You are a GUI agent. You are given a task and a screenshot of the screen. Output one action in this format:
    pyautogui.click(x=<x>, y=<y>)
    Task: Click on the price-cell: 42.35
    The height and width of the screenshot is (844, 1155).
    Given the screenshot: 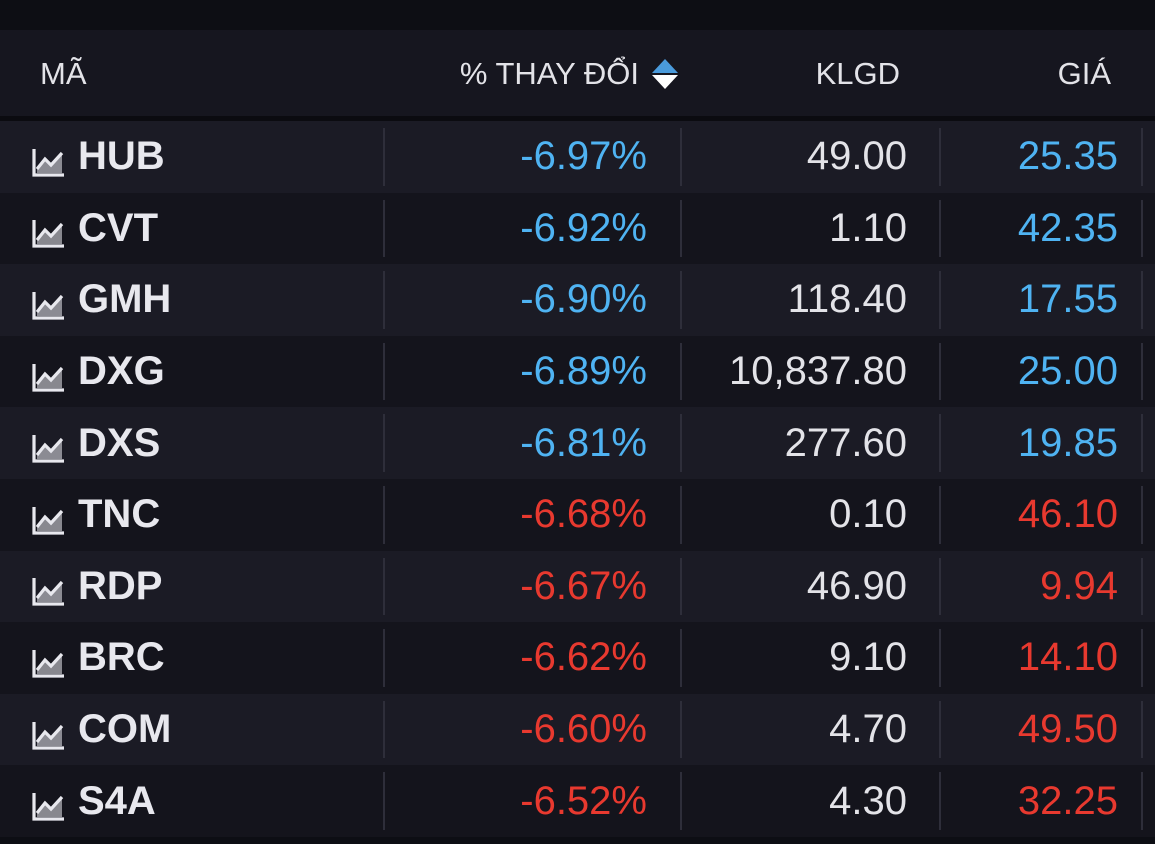 What is the action you would take?
    pyautogui.click(x=1067, y=227)
    